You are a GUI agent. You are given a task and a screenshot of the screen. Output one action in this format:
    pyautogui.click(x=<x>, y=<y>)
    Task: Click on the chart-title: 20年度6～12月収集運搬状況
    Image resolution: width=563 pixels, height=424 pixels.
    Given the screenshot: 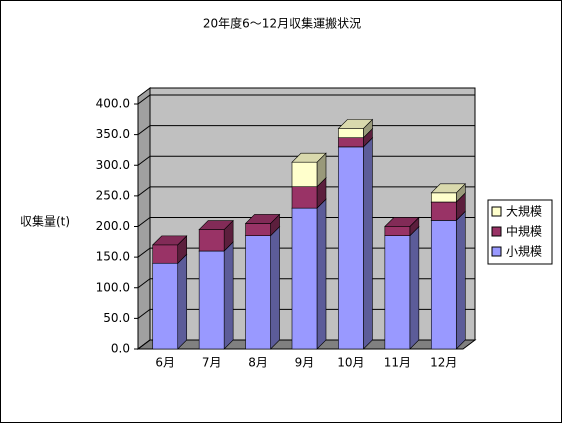 What is the action you would take?
    pyautogui.click(x=282, y=23)
    